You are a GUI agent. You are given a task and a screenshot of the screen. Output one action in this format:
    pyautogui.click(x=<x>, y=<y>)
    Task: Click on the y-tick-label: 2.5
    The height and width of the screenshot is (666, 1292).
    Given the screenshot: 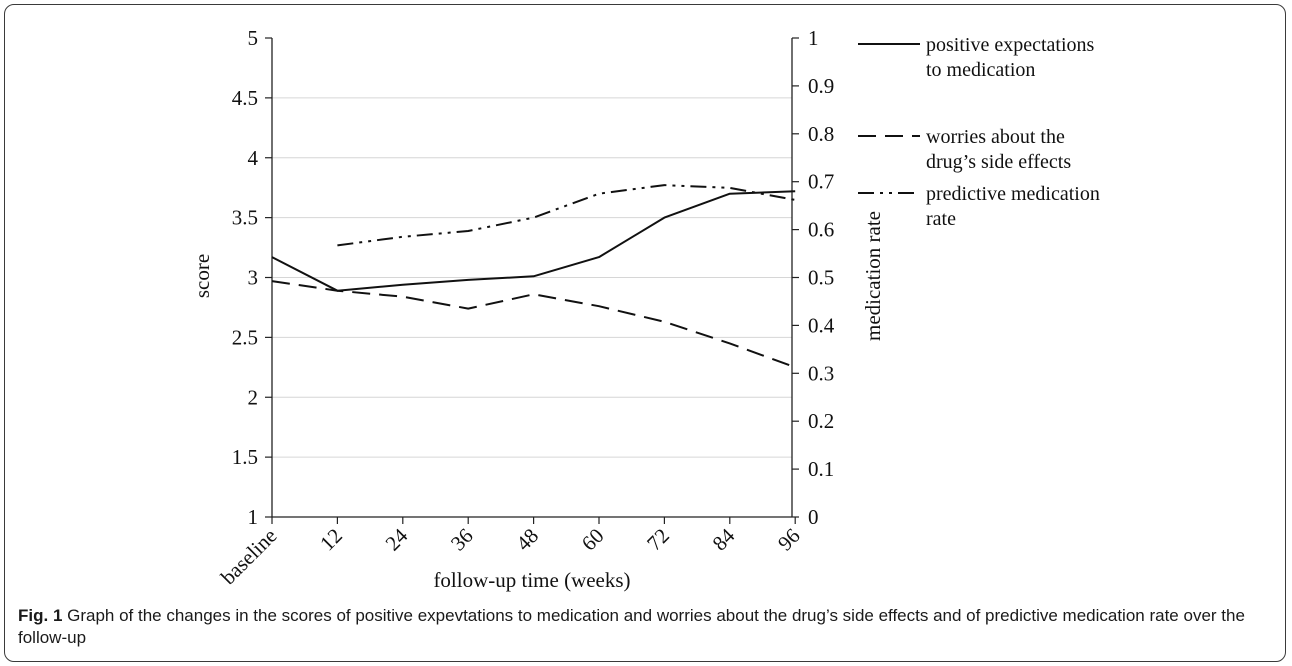 What is the action you would take?
    pyautogui.click(x=245, y=337)
    